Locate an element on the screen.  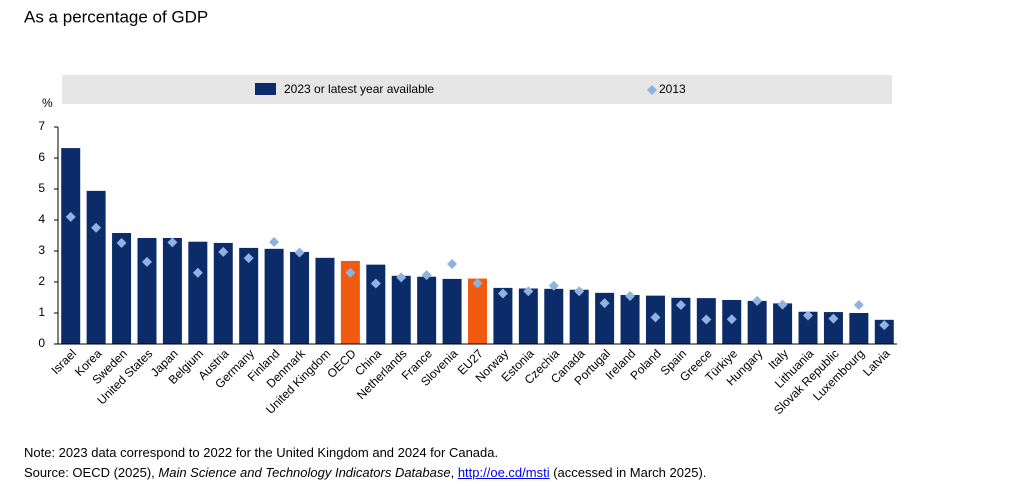
y-tick-label: 0 is located at coordinates (41, 343).